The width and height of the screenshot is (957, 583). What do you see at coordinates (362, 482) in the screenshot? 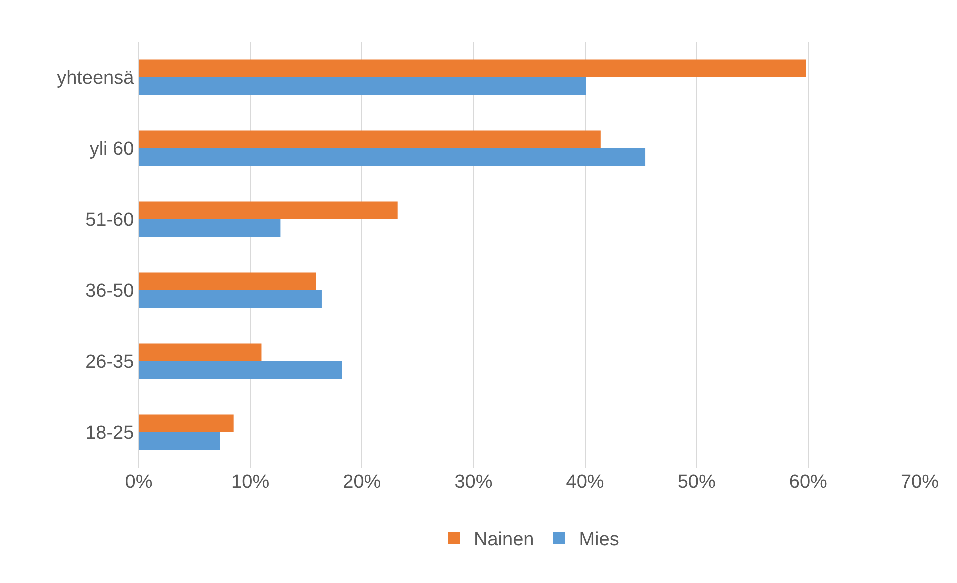
I see `x-tick-label: 20%` at bounding box center [362, 482].